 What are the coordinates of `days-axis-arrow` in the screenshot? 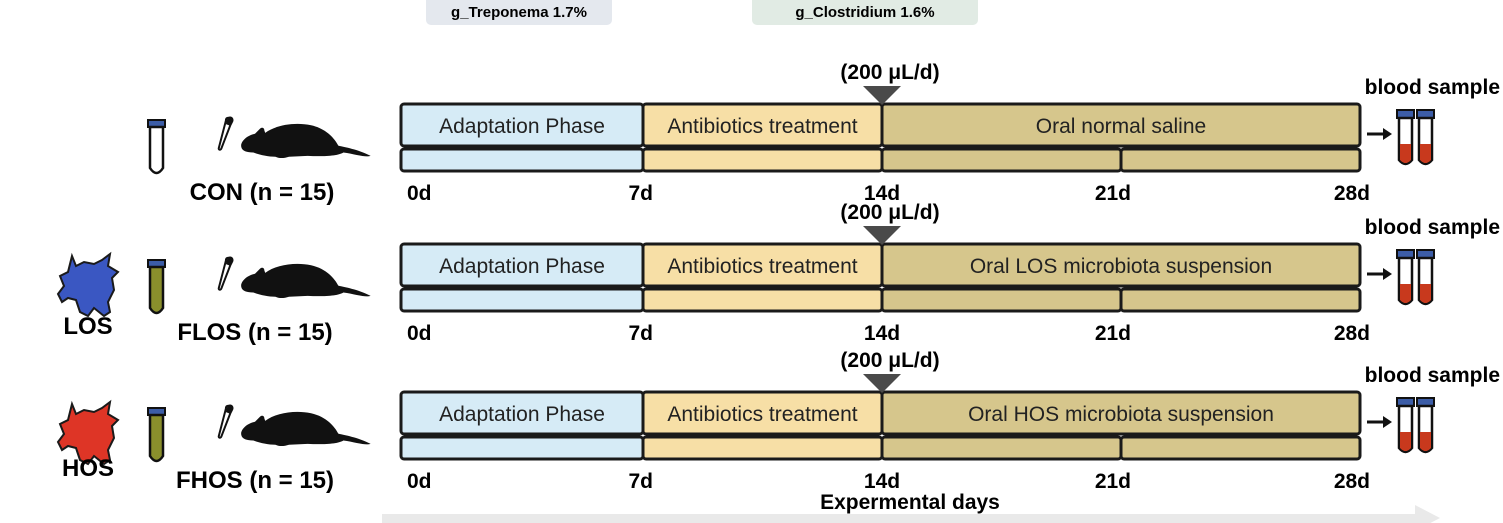 It's located at (911, 514).